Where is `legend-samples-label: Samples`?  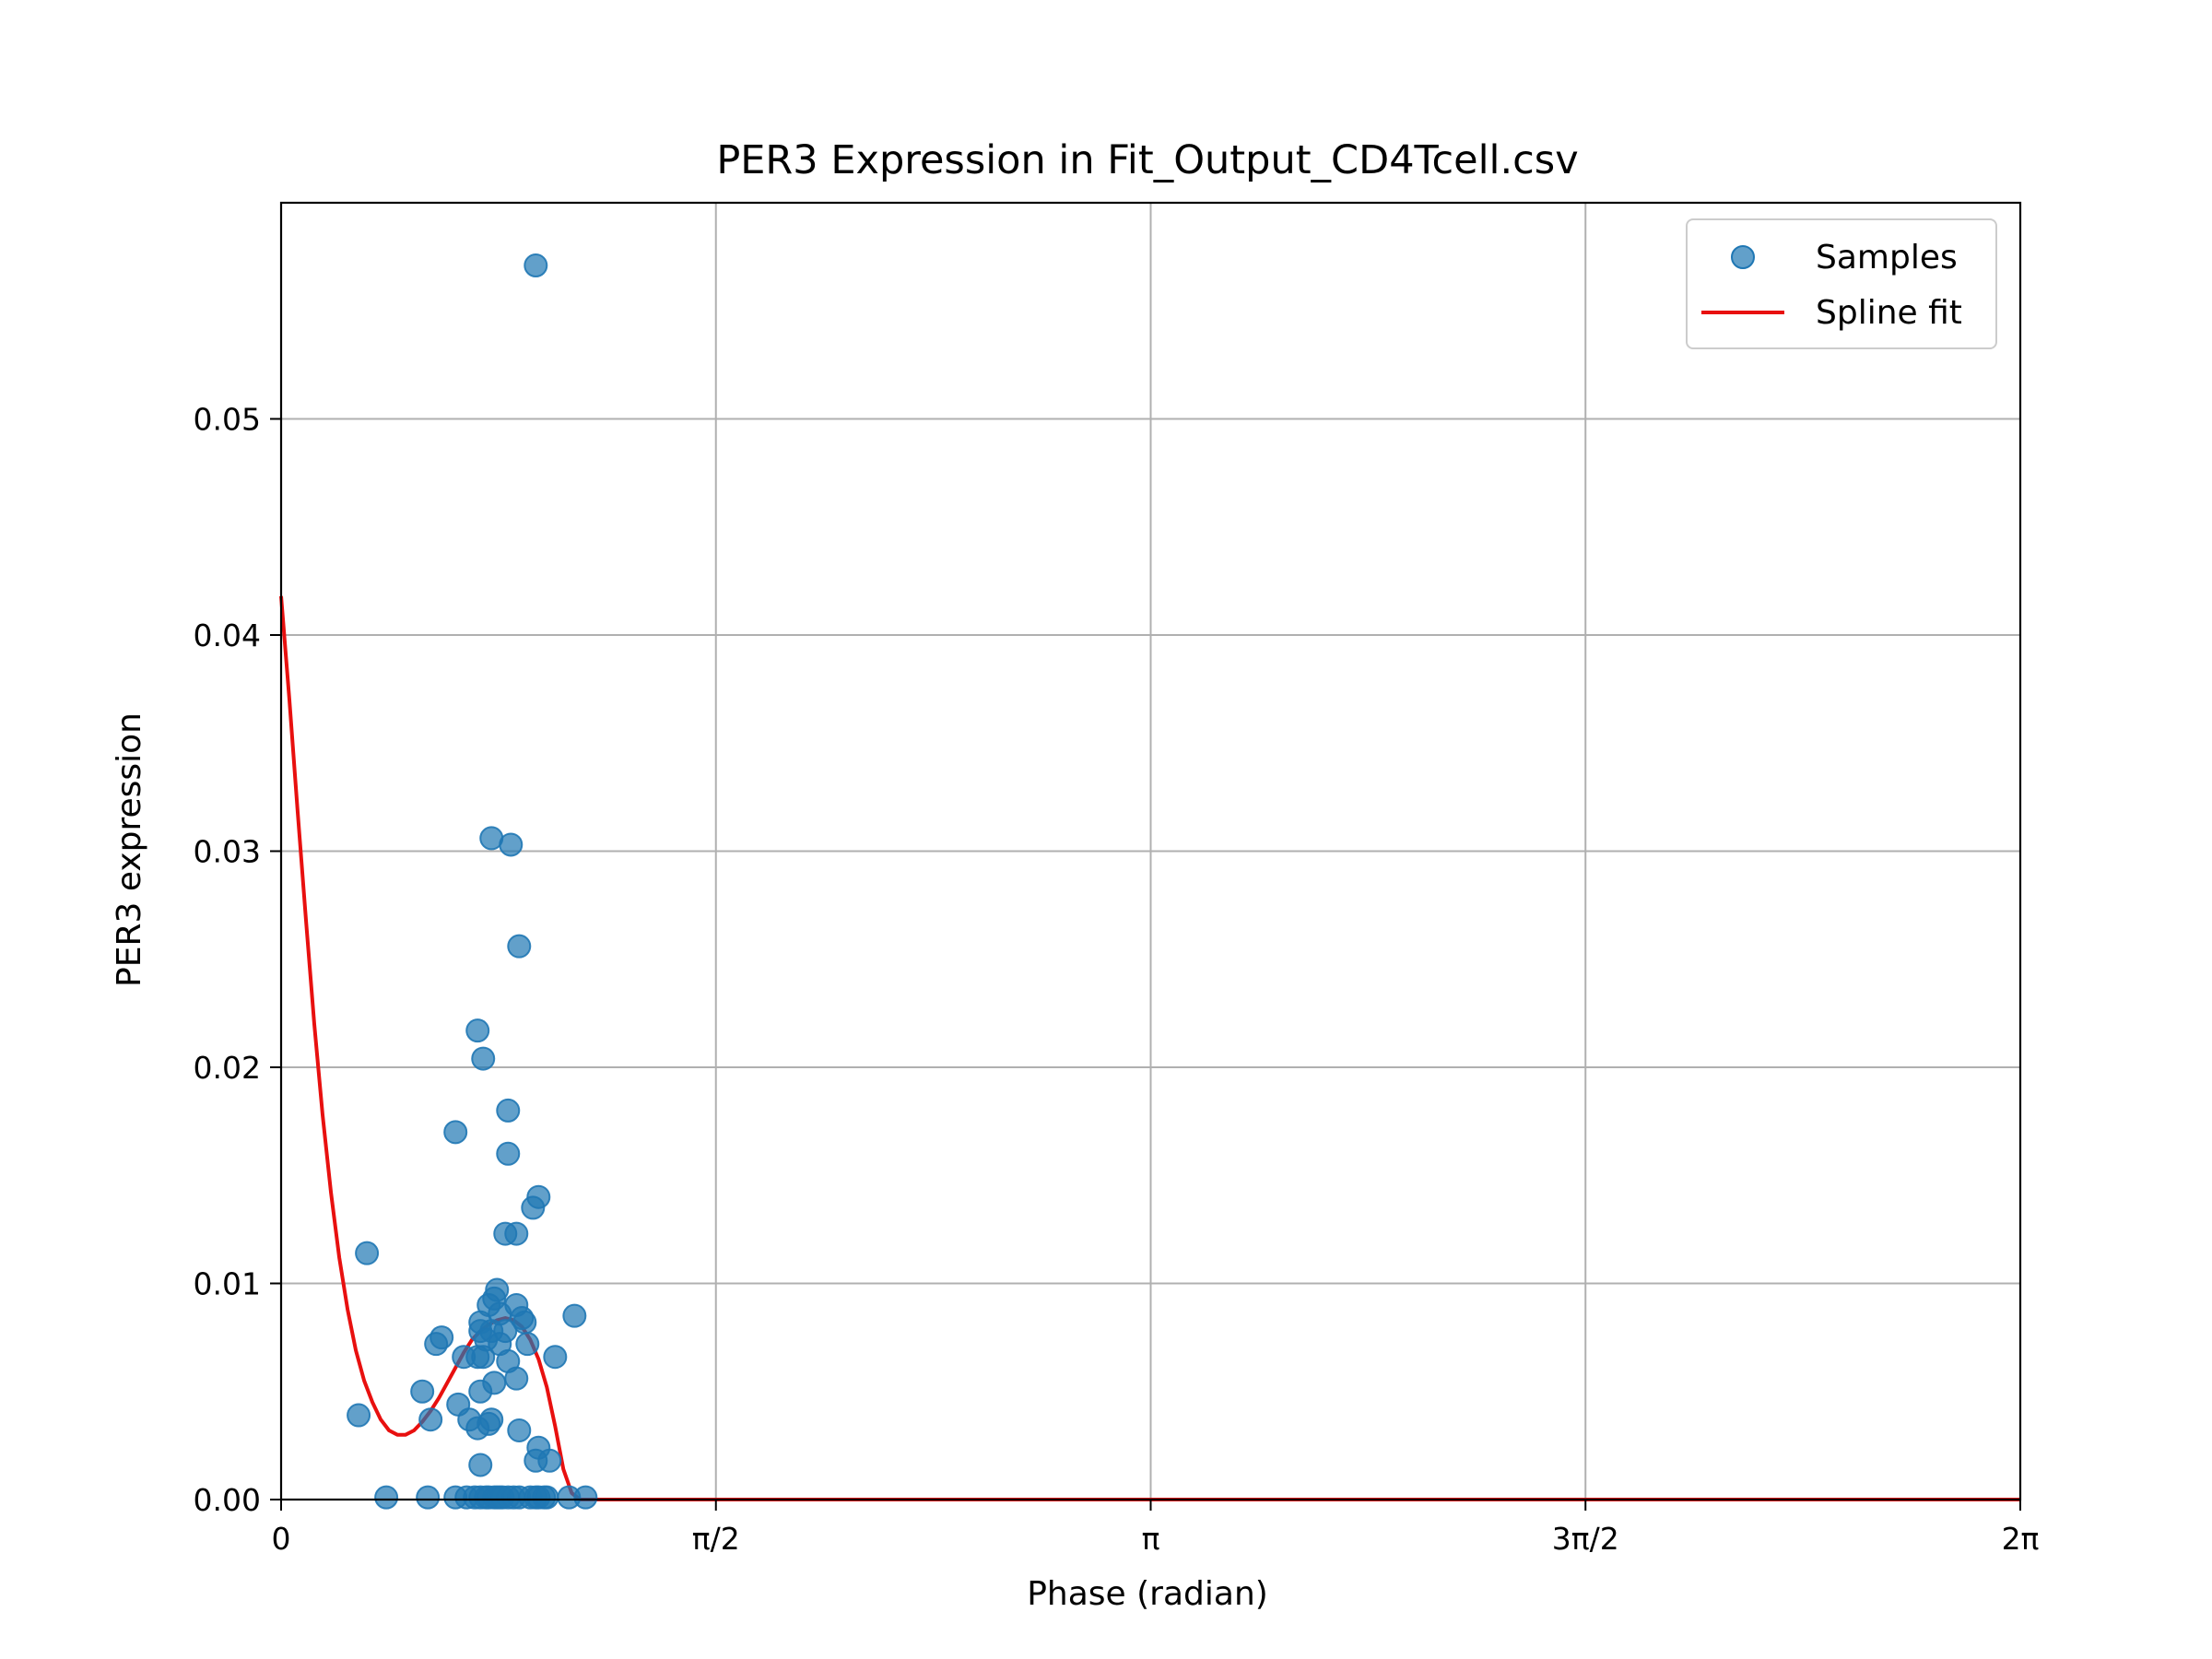 legend-samples-label: Samples is located at coordinates (1887, 257).